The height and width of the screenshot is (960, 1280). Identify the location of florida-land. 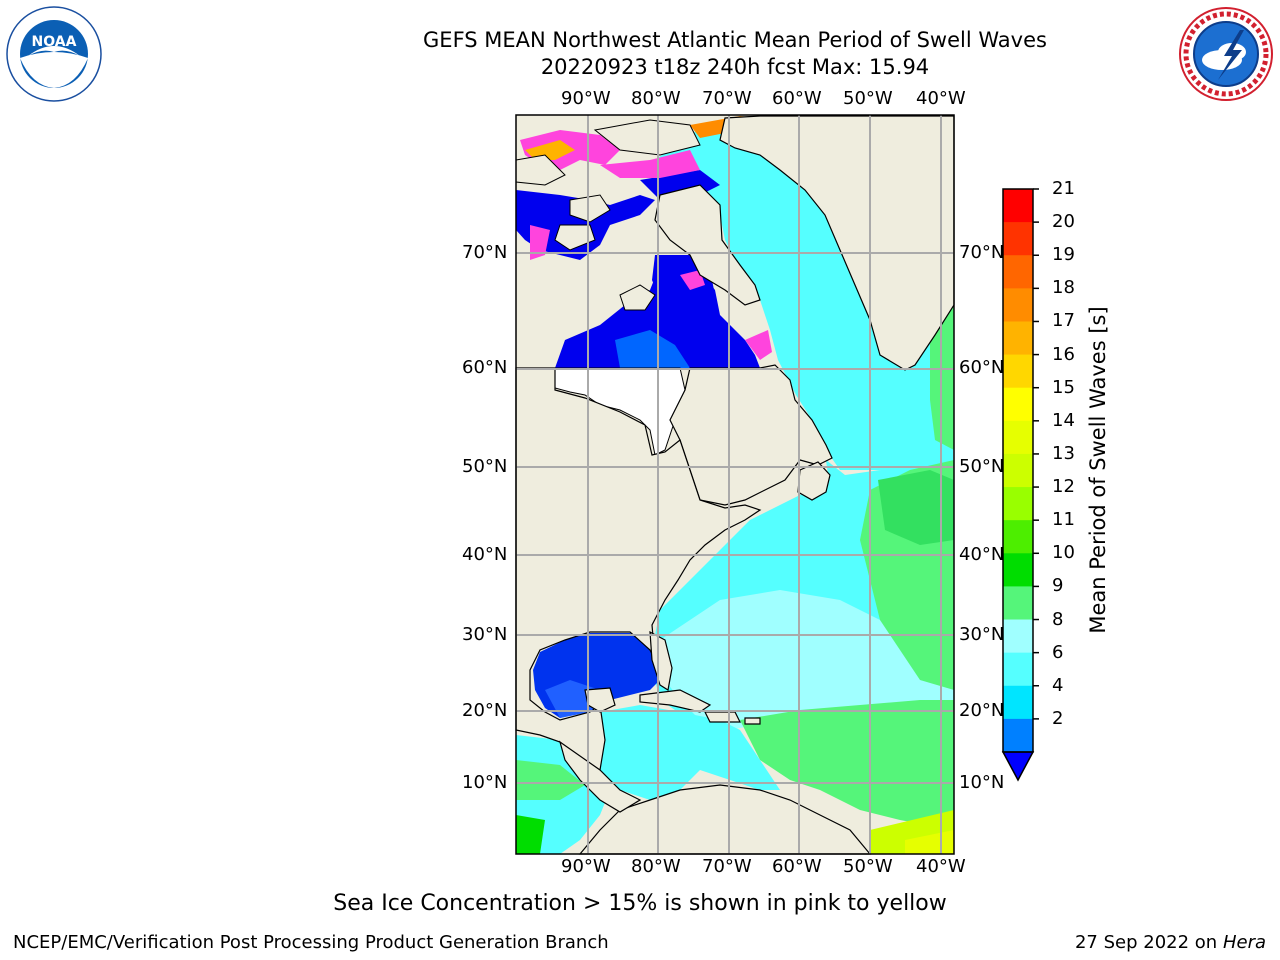
(661, 660).